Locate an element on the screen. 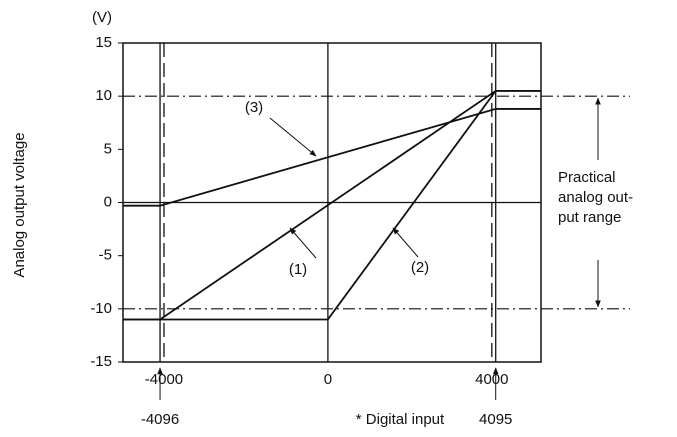 This screenshot has height=437, width=677. marker-label: 4095 is located at coordinates (495, 419).